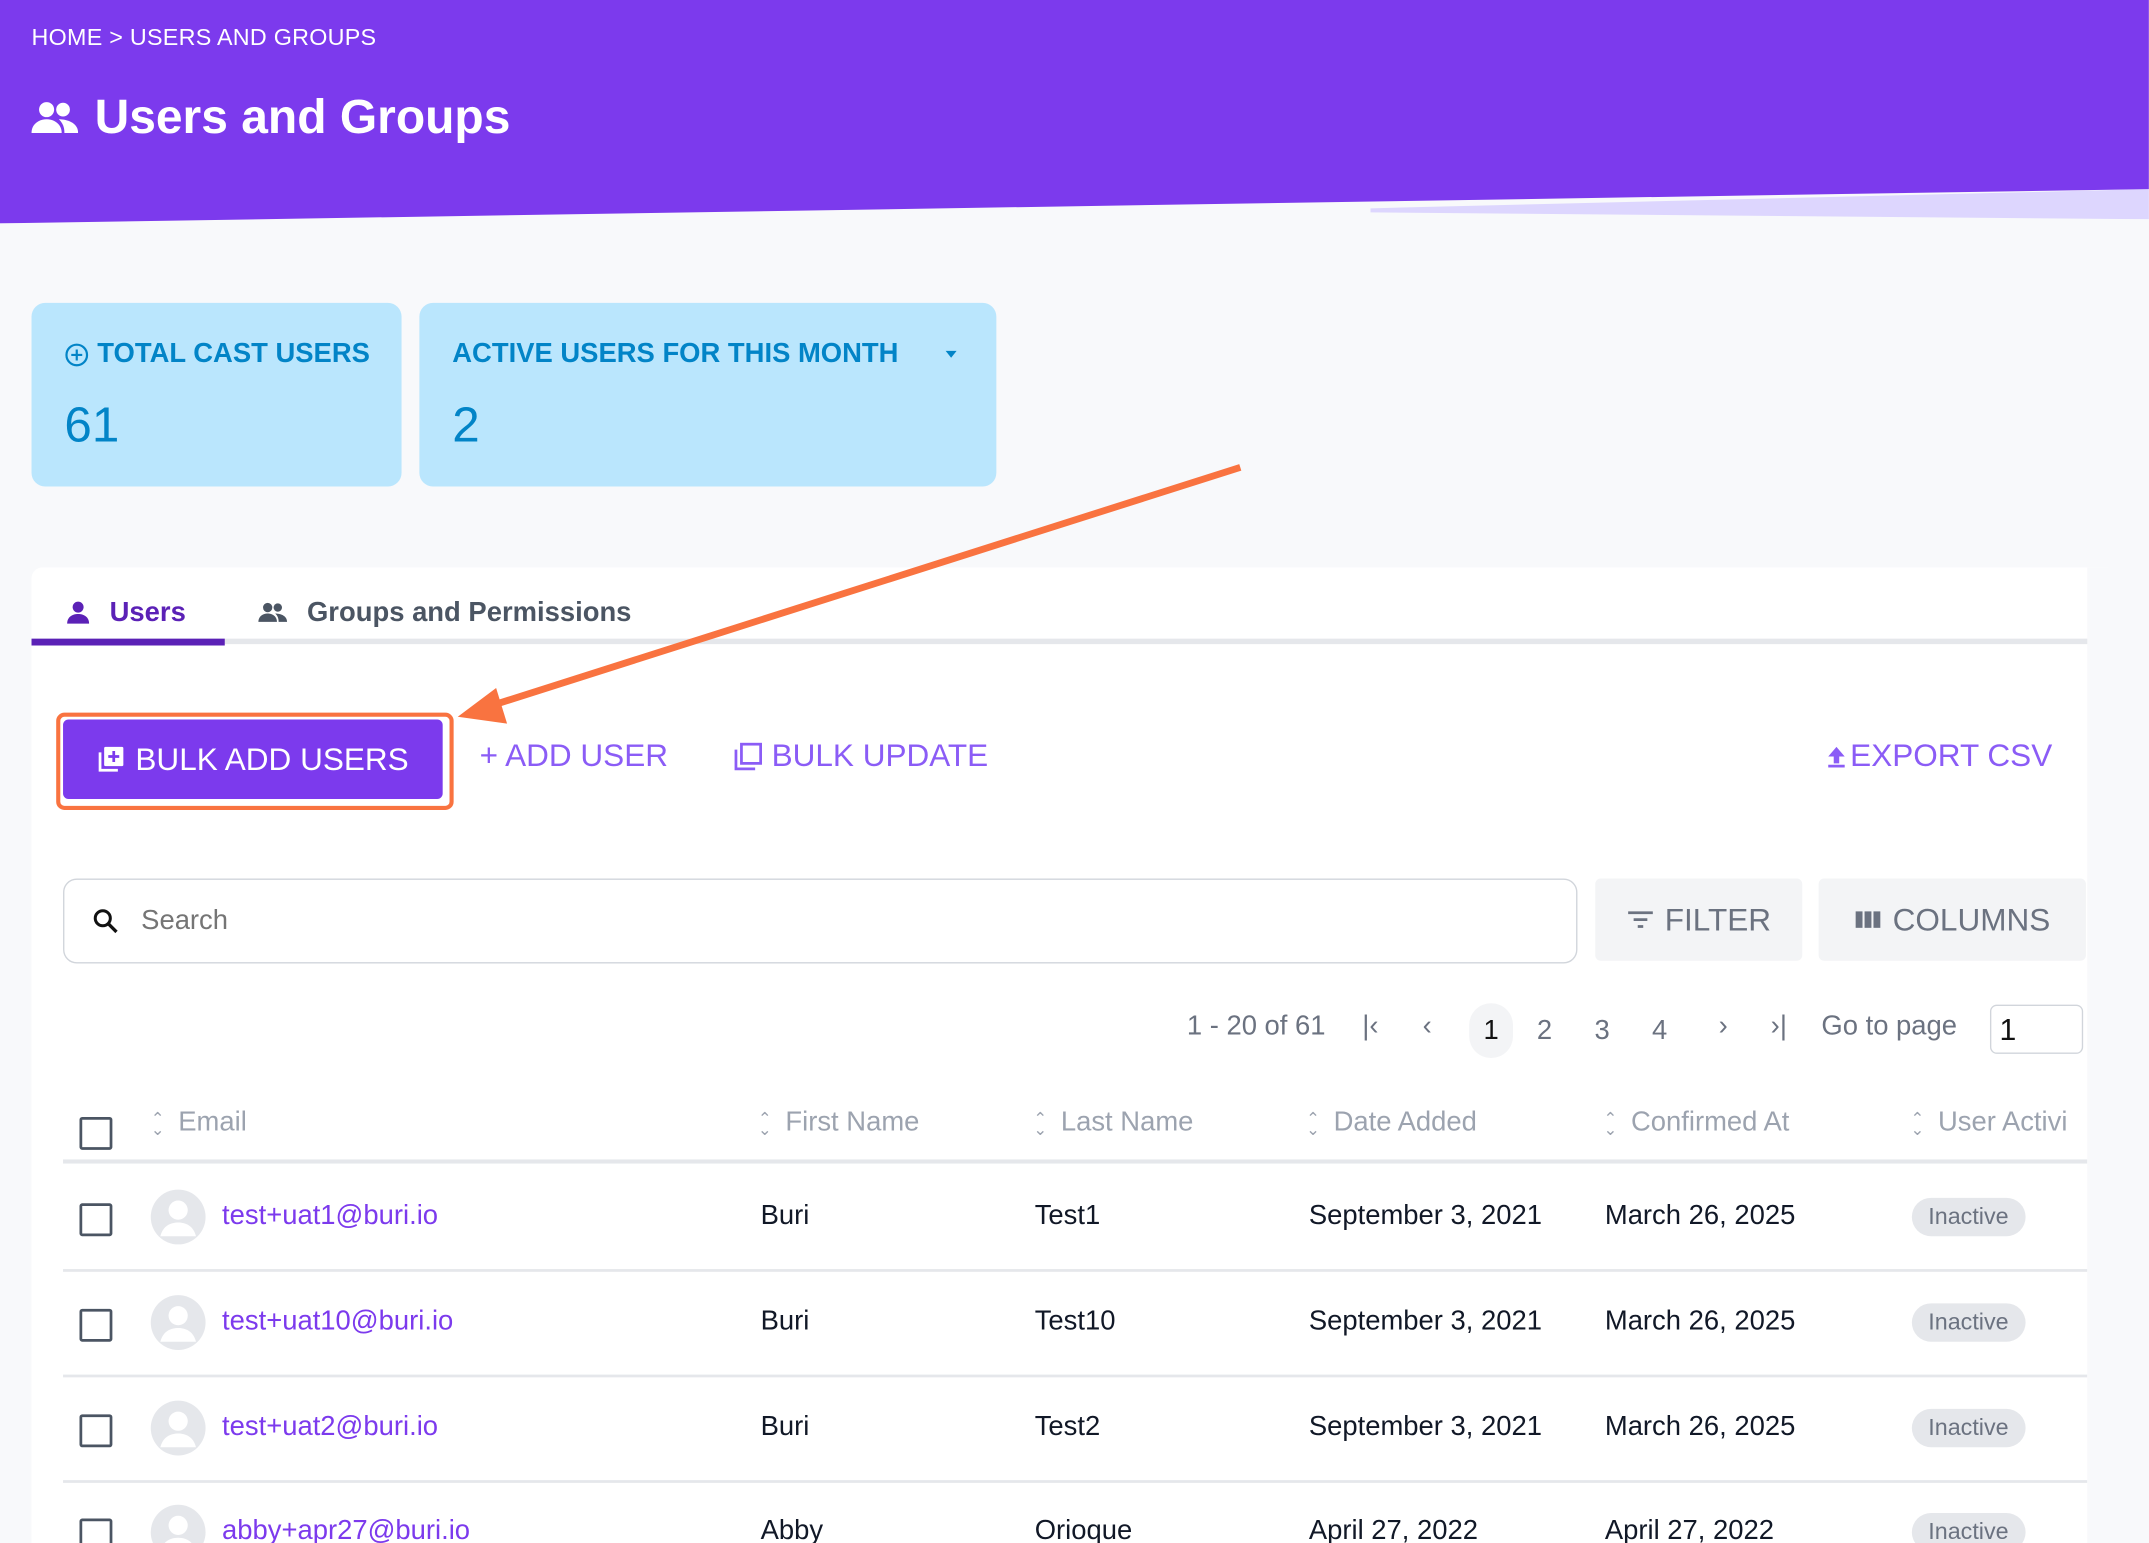  What do you see at coordinates (748, 756) in the screenshot?
I see `copy-icon` at bounding box center [748, 756].